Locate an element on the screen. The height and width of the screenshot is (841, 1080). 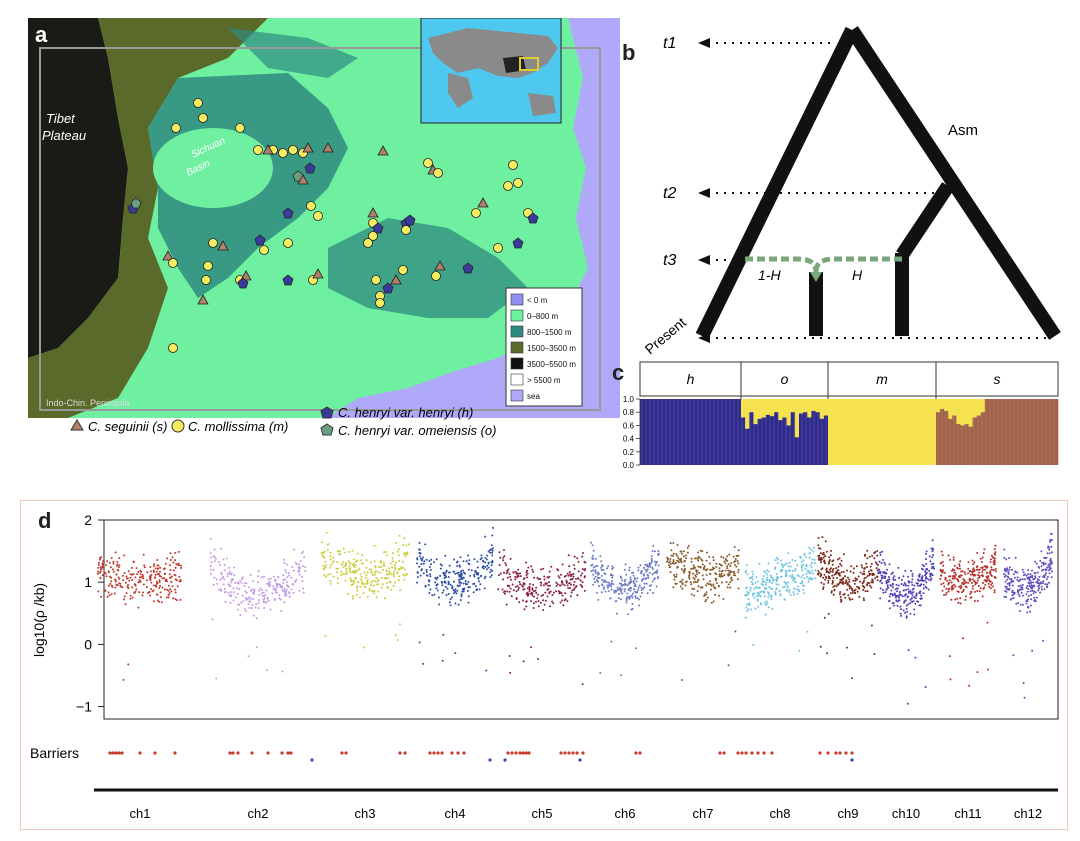
chromosome-label-ch2: ch2 is located at coordinates (258, 813).